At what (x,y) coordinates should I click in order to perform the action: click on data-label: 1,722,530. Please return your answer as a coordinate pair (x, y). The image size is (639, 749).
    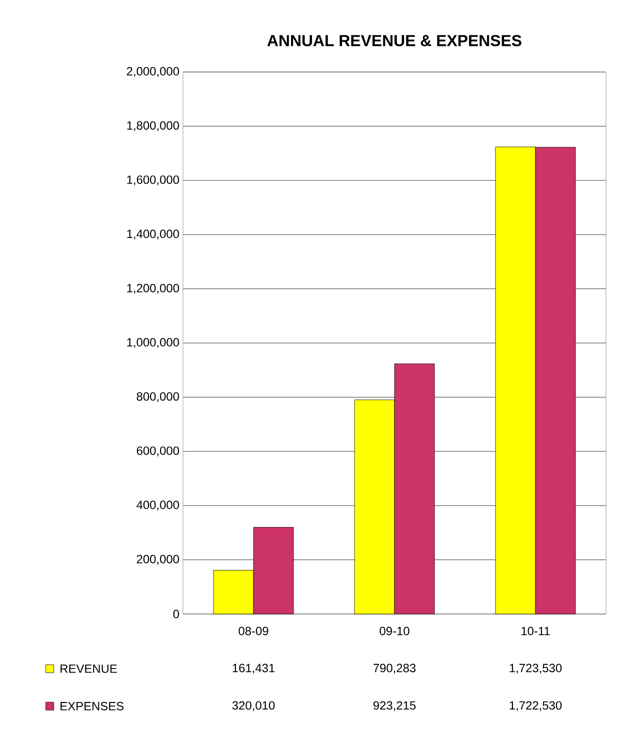
    Looking at the image, I should click on (536, 706).